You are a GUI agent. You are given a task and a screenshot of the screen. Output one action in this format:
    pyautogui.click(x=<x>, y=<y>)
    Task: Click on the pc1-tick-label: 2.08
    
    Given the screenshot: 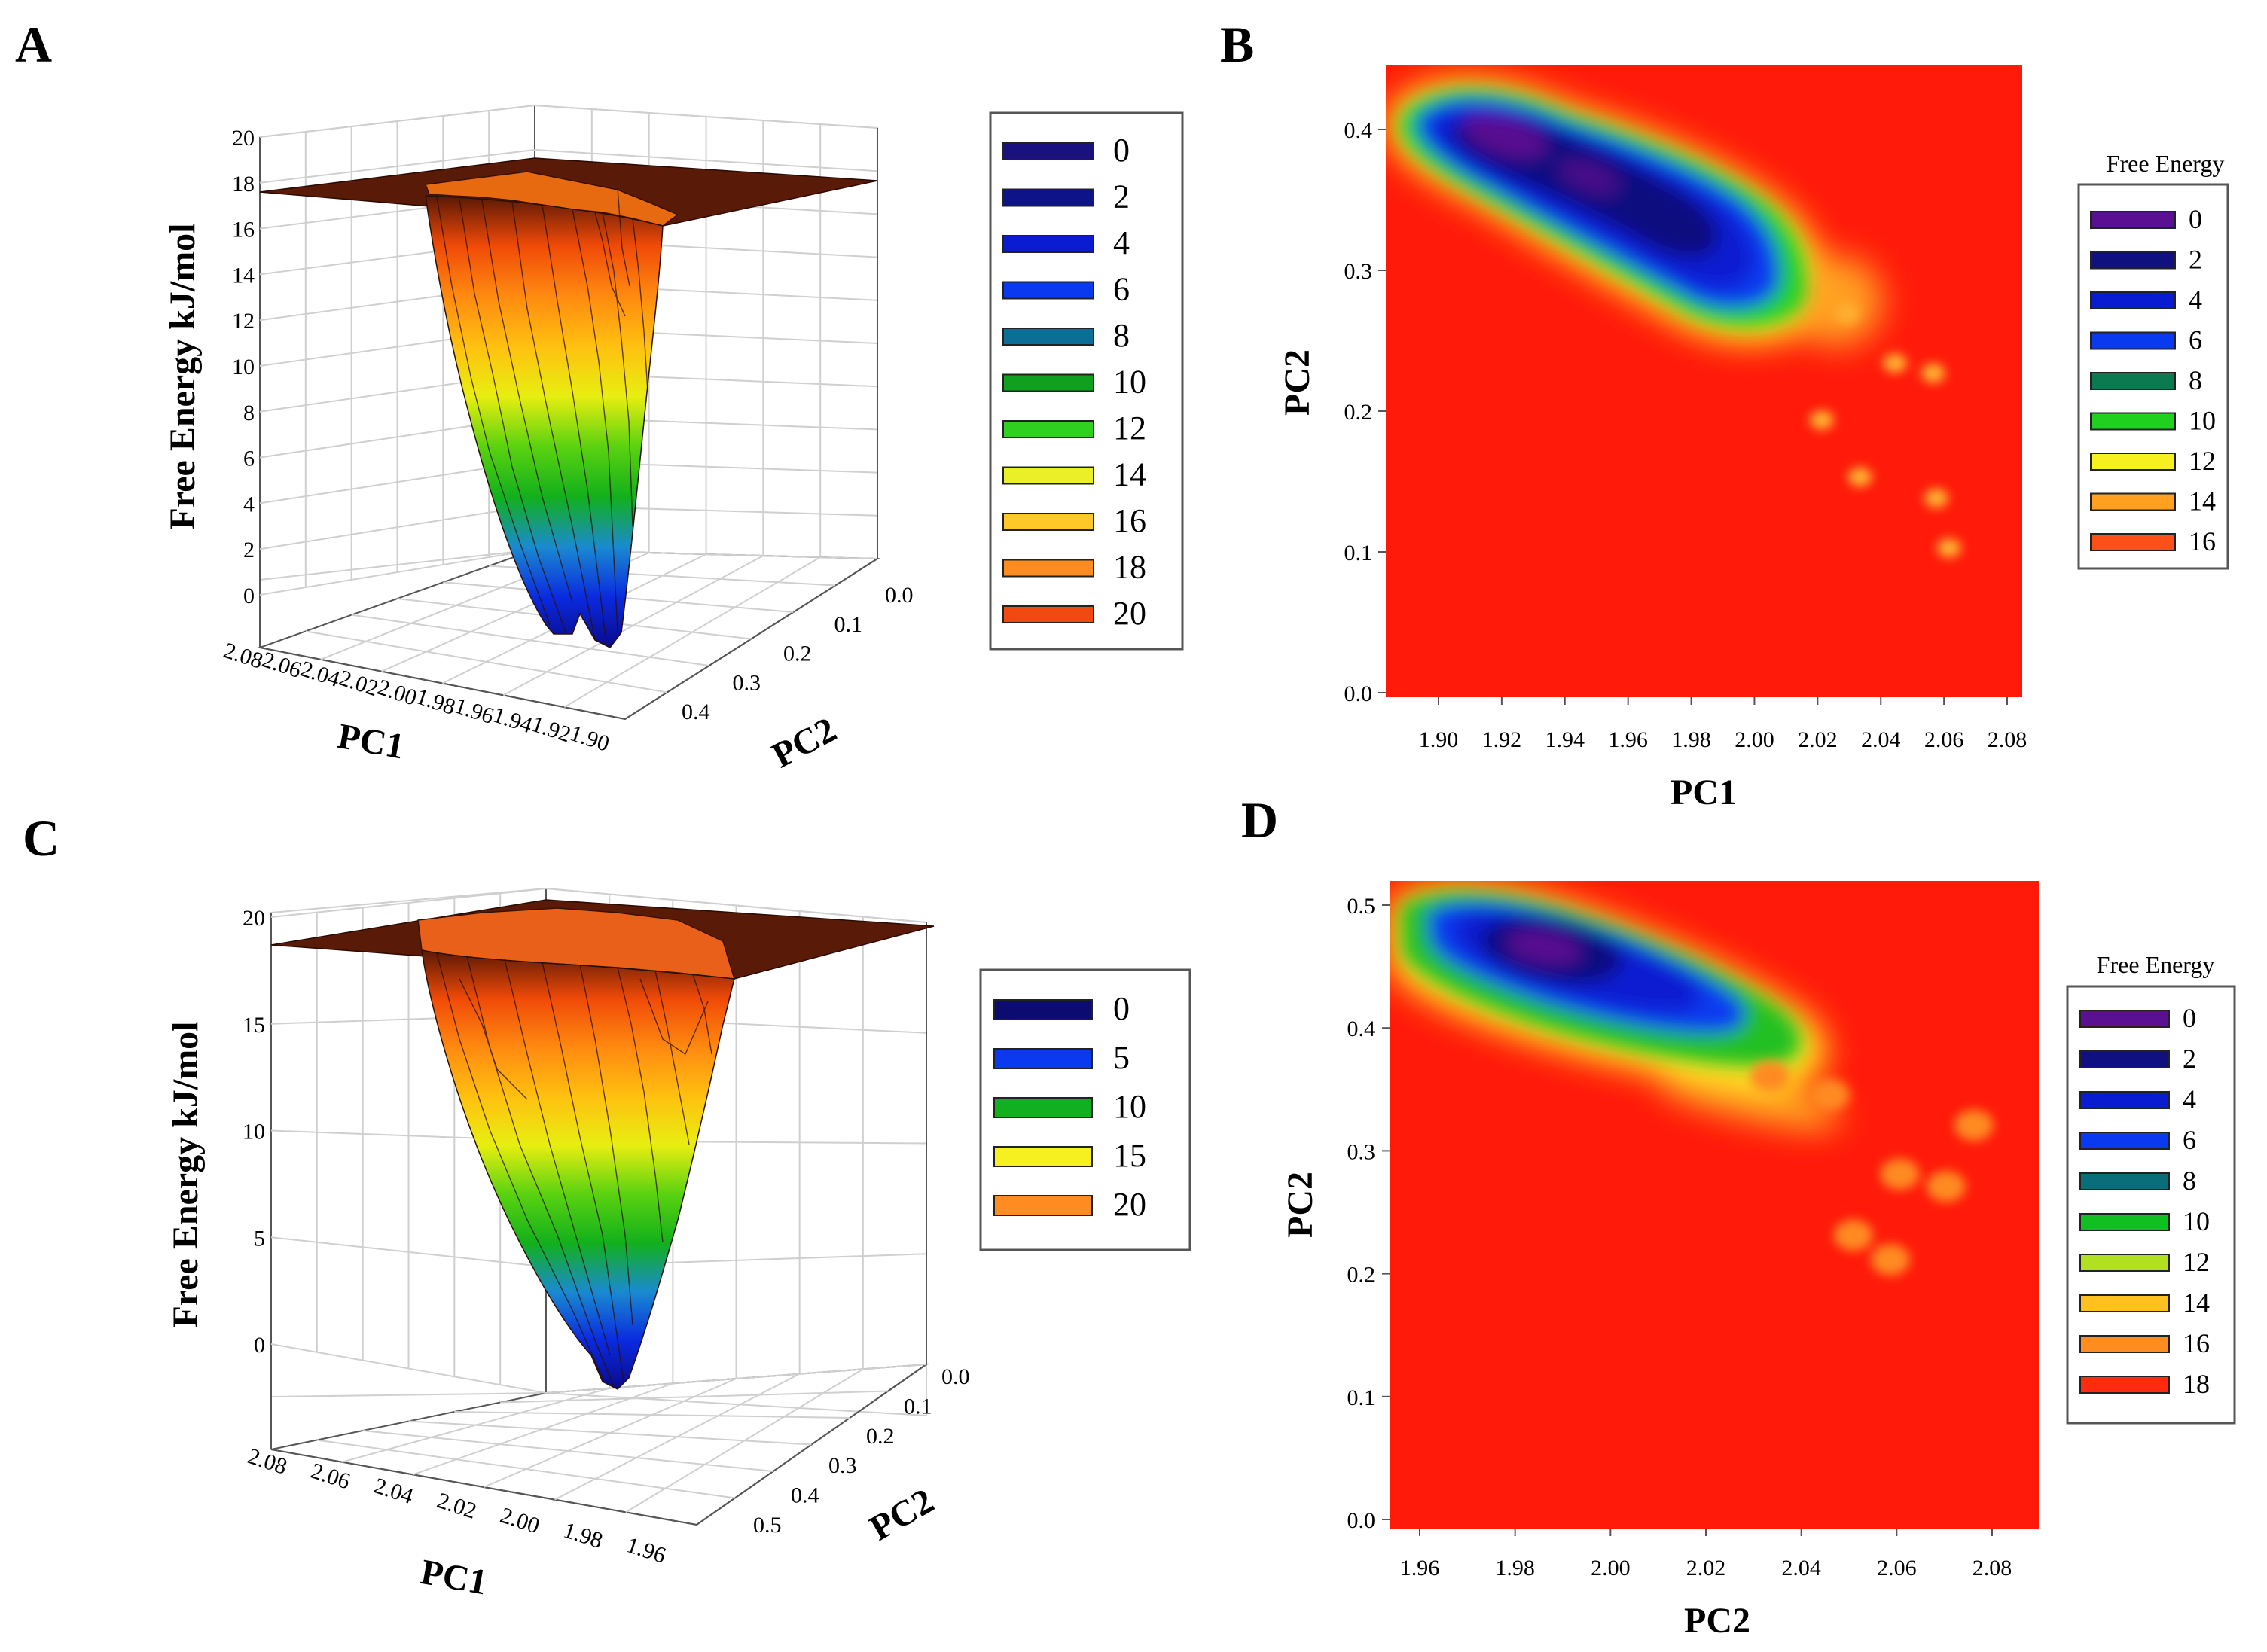 What is the action you would take?
    pyautogui.click(x=267, y=1462)
    